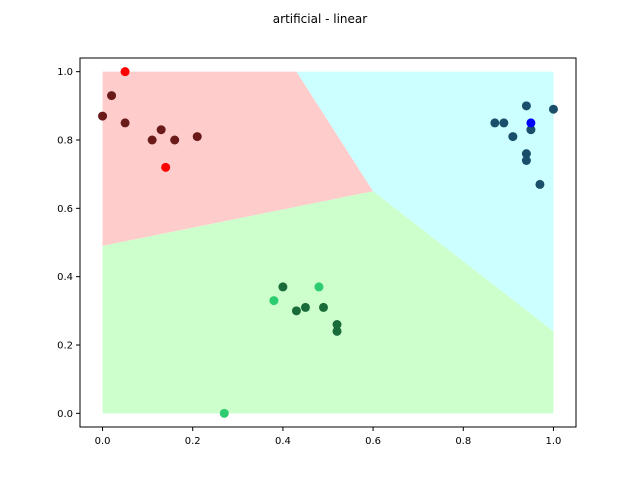 The width and height of the screenshot is (640, 484). Describe the element at coordinates (373, 441) in the screenshot. I see `x-tick-label: 0.6` at that location.